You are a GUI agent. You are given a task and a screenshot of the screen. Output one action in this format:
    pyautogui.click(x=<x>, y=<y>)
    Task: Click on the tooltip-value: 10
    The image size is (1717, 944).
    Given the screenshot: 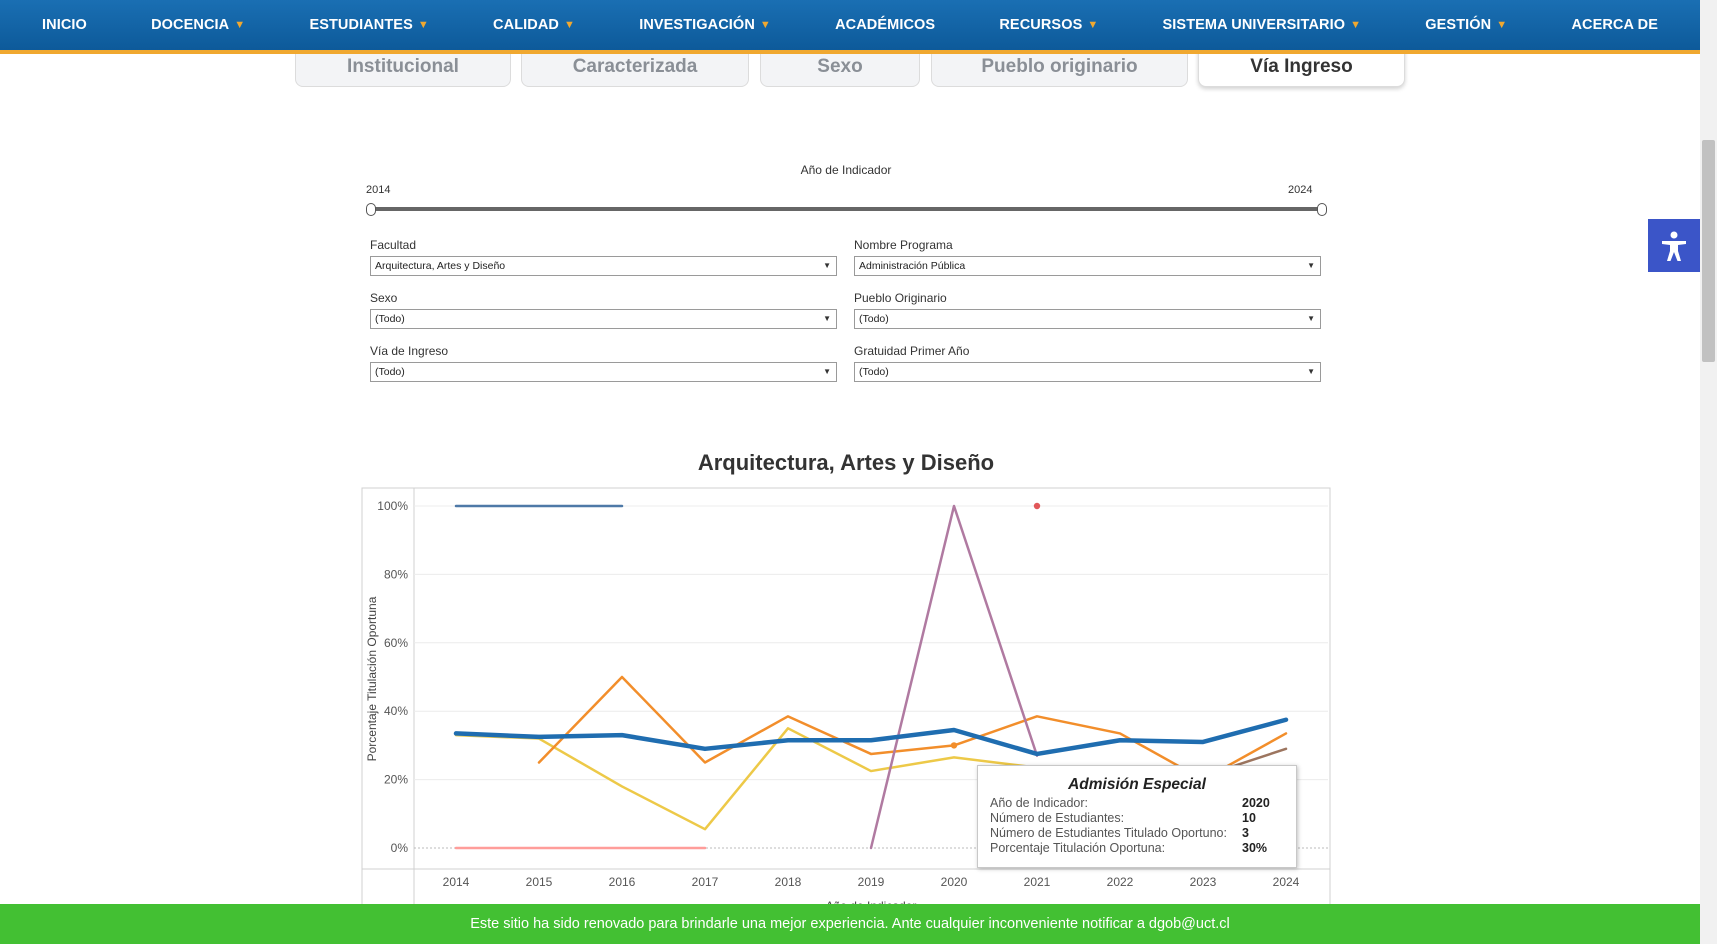 What is the action you would take?
    pyautogui.click(x=1249, y=818)
    